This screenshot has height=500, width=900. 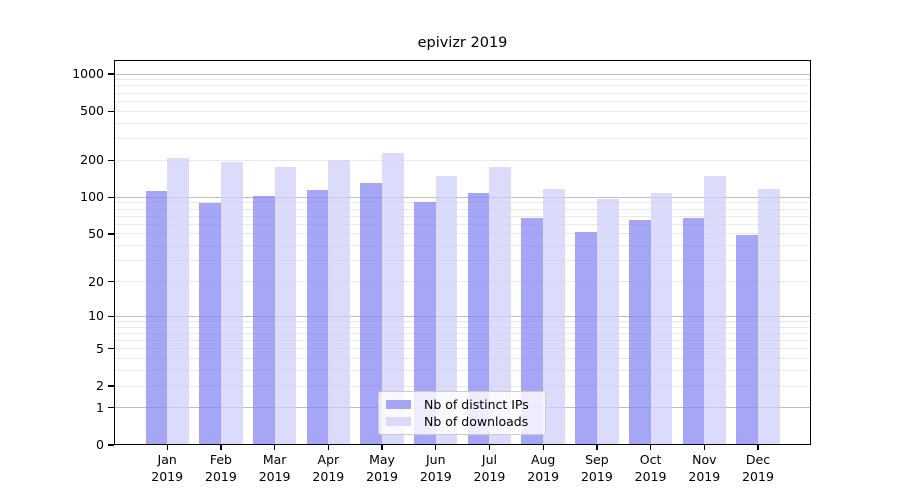 I want to click on x-tick-label-nov: Nov 2019, so click(x=704, y=468).